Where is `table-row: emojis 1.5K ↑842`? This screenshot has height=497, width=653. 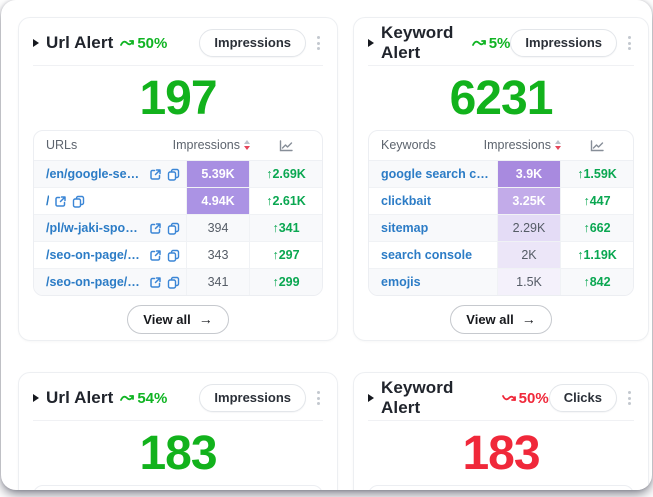
table-row: emojis 1.5K ↑842 is located at coordinates (501, 282).